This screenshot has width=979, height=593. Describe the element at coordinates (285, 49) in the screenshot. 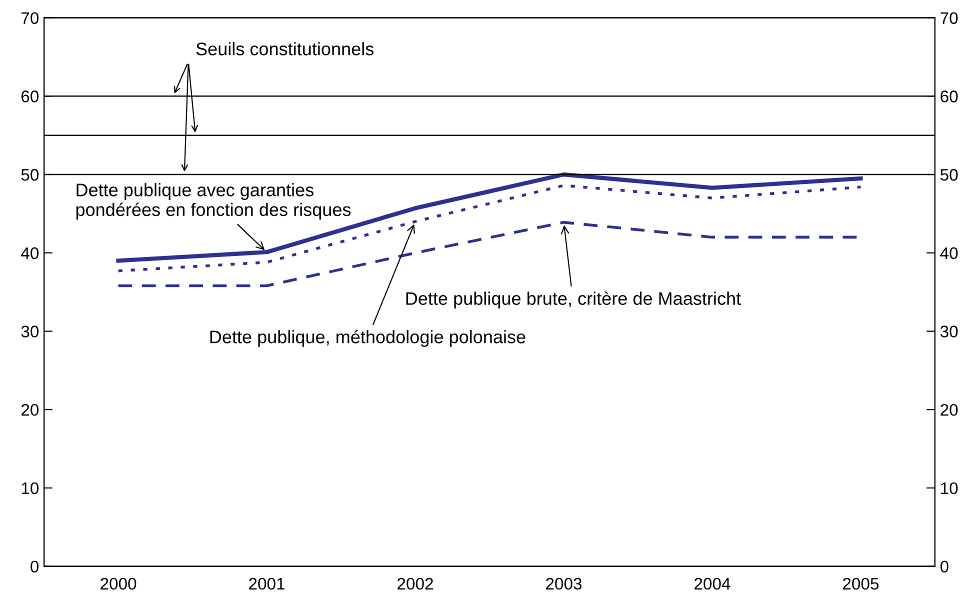

I see `annotation: Seuils constitutionnels` at that location.